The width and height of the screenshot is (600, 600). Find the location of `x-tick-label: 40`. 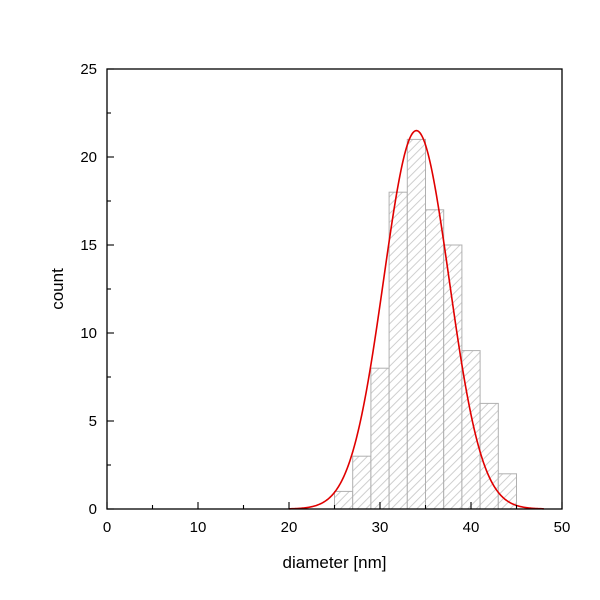

x-tick-label: 40 is located at coordinates (471, 527).